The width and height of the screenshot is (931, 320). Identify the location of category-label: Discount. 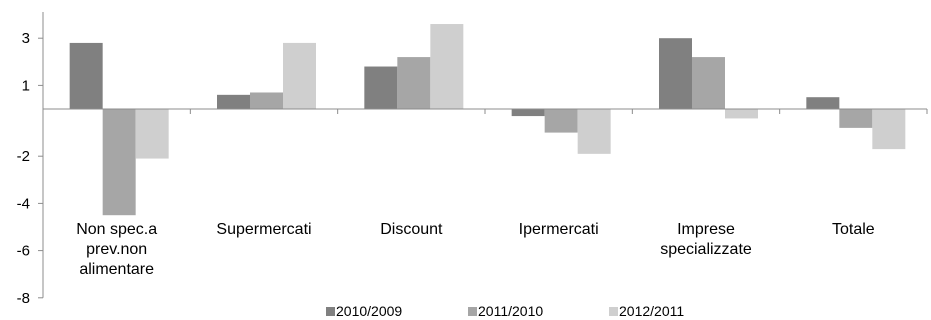
(411, 229).